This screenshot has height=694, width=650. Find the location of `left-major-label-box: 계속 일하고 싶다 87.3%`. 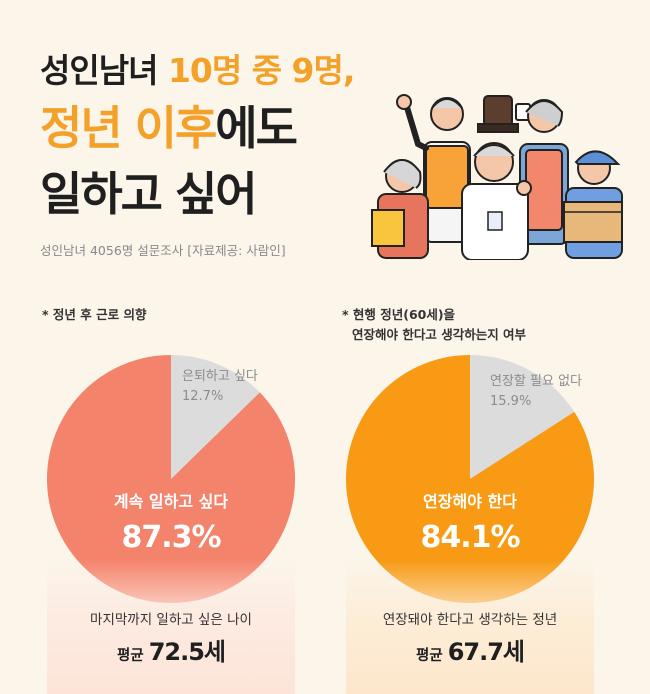

left-major-label-box: 계속 일하고 싶다 87.3% is located at coordinates (171, 521).